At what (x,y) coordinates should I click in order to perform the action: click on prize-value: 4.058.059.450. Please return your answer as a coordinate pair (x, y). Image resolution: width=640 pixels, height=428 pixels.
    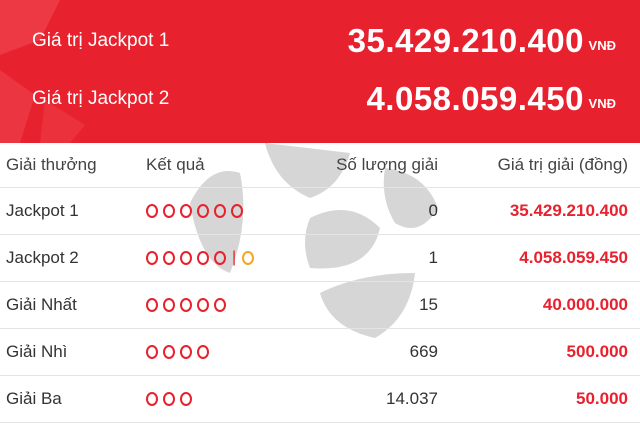
    Looking at the image, I should click on (573, 257).